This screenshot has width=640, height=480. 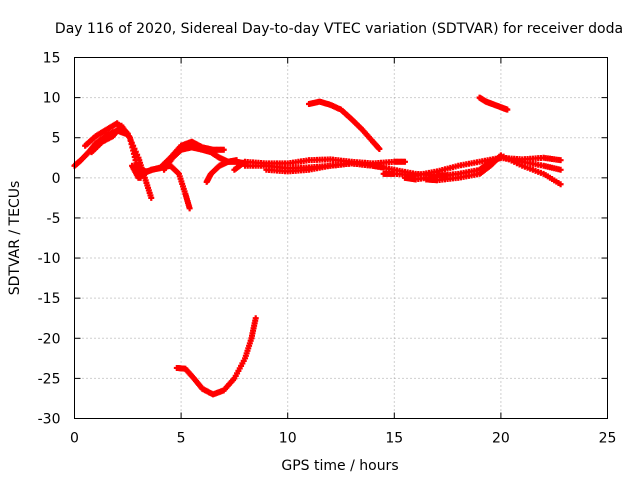 I want to click on y-tick-label: 0, so click(x=56, y=179).